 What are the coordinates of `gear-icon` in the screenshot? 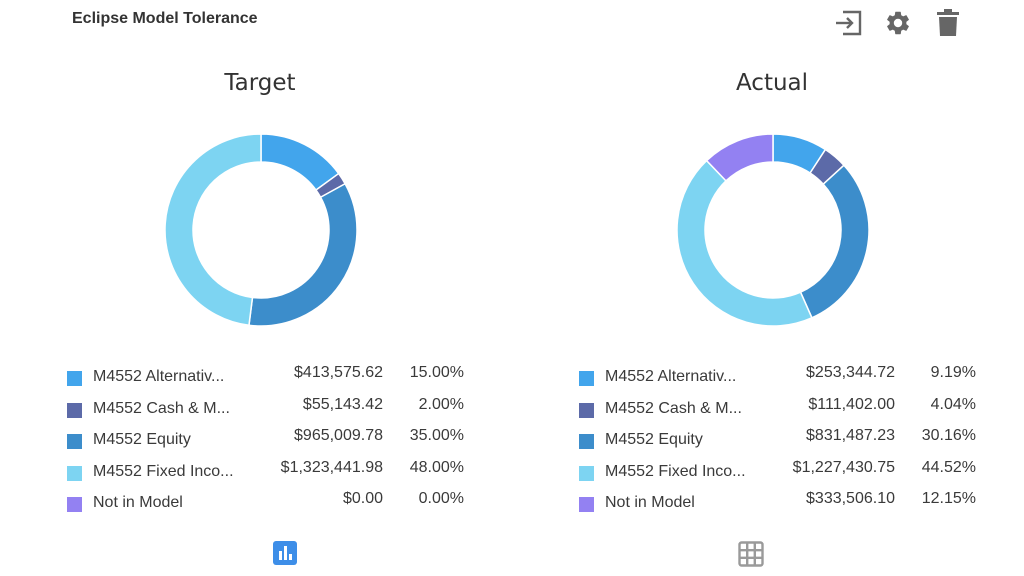 It's located at (898, 23).